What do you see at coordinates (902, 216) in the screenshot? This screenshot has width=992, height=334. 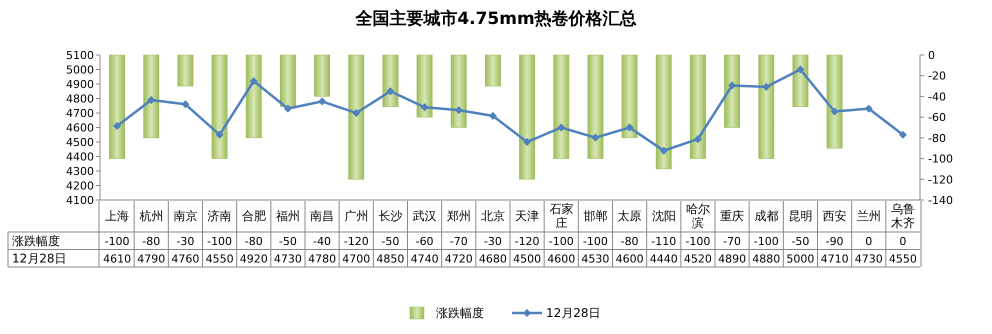 I see `x-tick-label: 乌鲁木齐` at bounding box center [902, 216].